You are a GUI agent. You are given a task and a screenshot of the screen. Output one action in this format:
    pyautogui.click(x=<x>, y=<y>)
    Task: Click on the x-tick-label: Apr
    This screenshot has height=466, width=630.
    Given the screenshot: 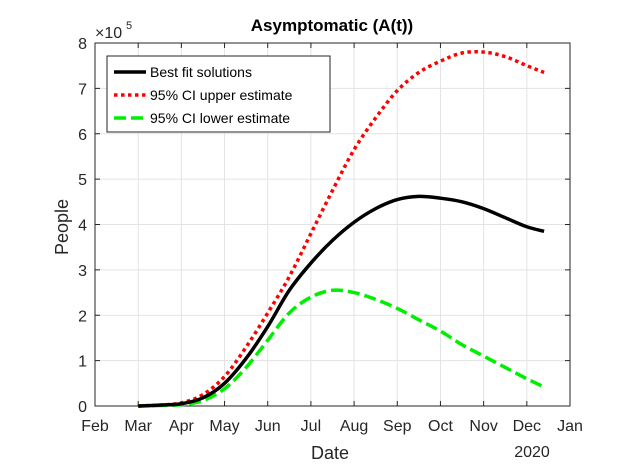 What is the action you would take?
    pyautogui.click(x=182, y=426)
    